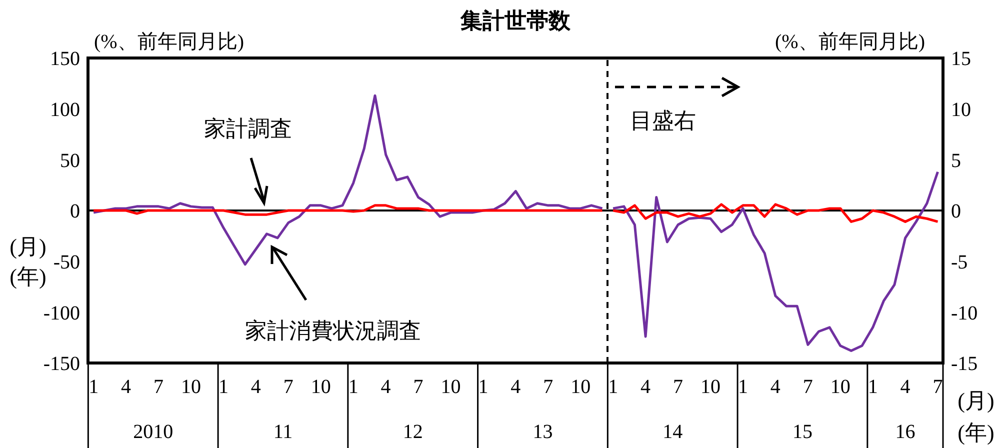 This screenshot has height=448, width=1000. What do you see at coordinates (61, 313) in the screenshot?
I see `y-tick-label: -100` at bounding box center [61, 313].